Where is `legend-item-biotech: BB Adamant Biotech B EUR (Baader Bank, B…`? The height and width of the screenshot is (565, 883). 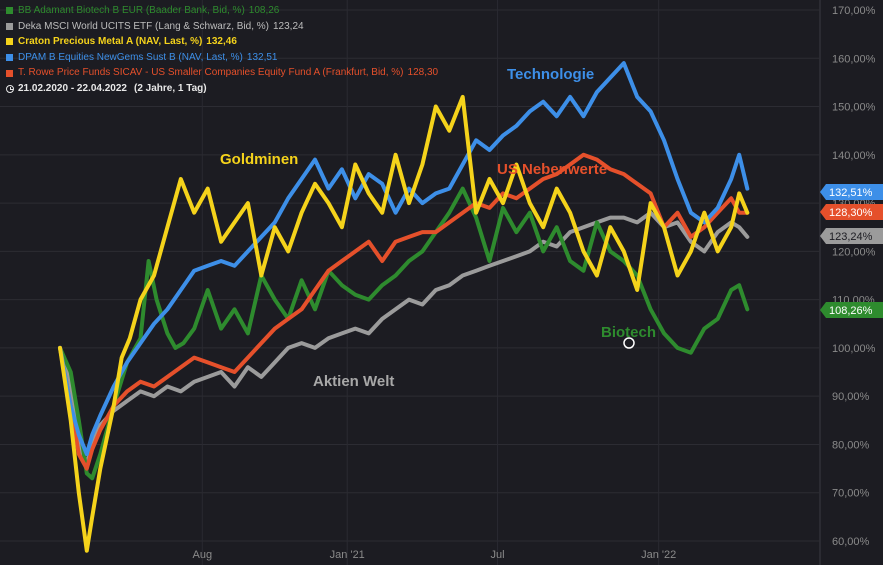
legend-item-biotech: BB Adamant Biotech B EUR (Baader Bank, B… is located at coordinates (222, 11).